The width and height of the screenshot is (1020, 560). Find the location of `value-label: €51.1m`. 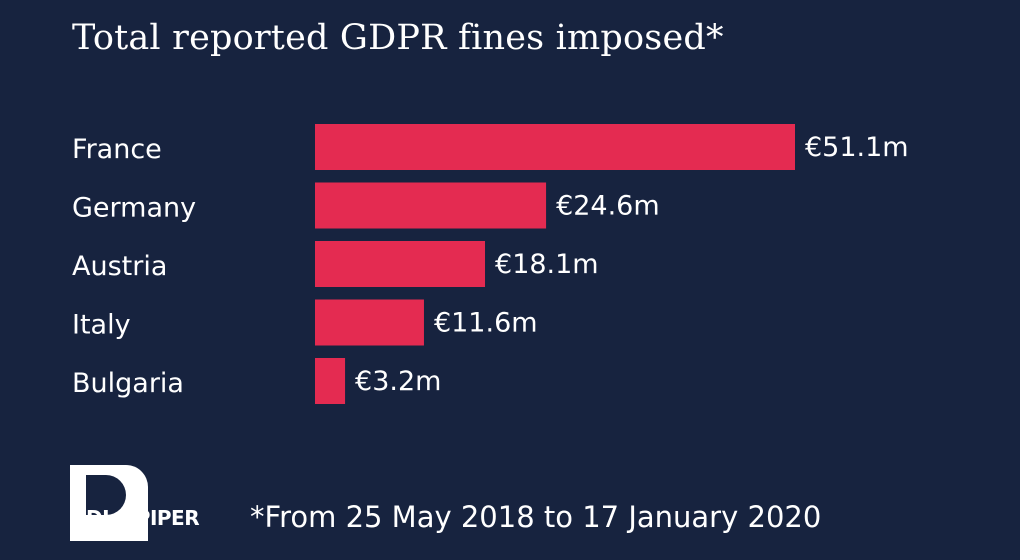

value-label: €51.1m is located at coordinates (857, 147).